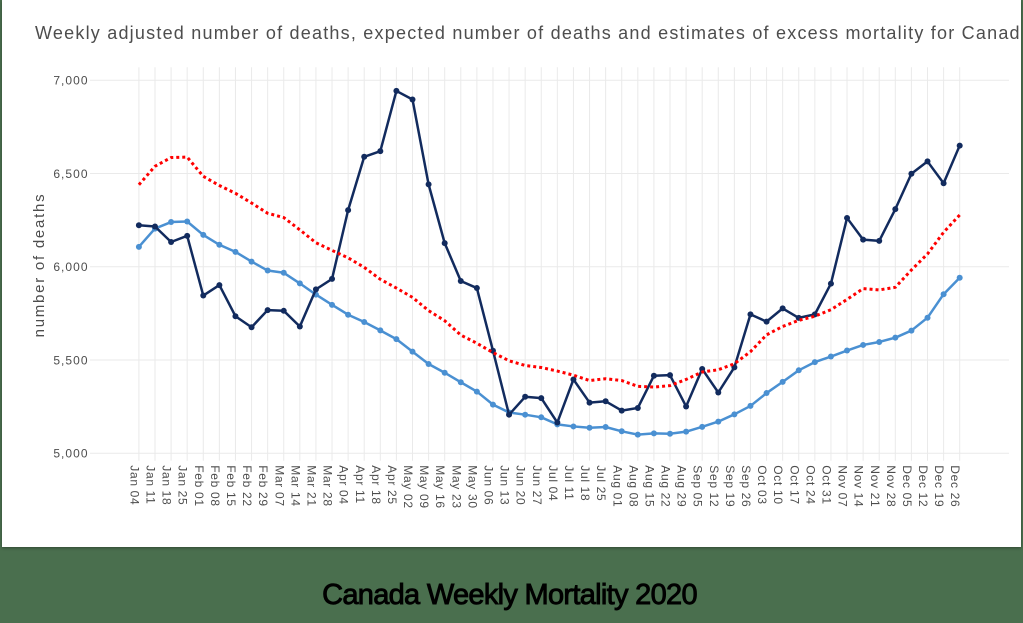 The image size is (1023, 623). Describe the element at coordinates (70, 454) in the screenshot. I see `svg-text: 5,000` at that location.